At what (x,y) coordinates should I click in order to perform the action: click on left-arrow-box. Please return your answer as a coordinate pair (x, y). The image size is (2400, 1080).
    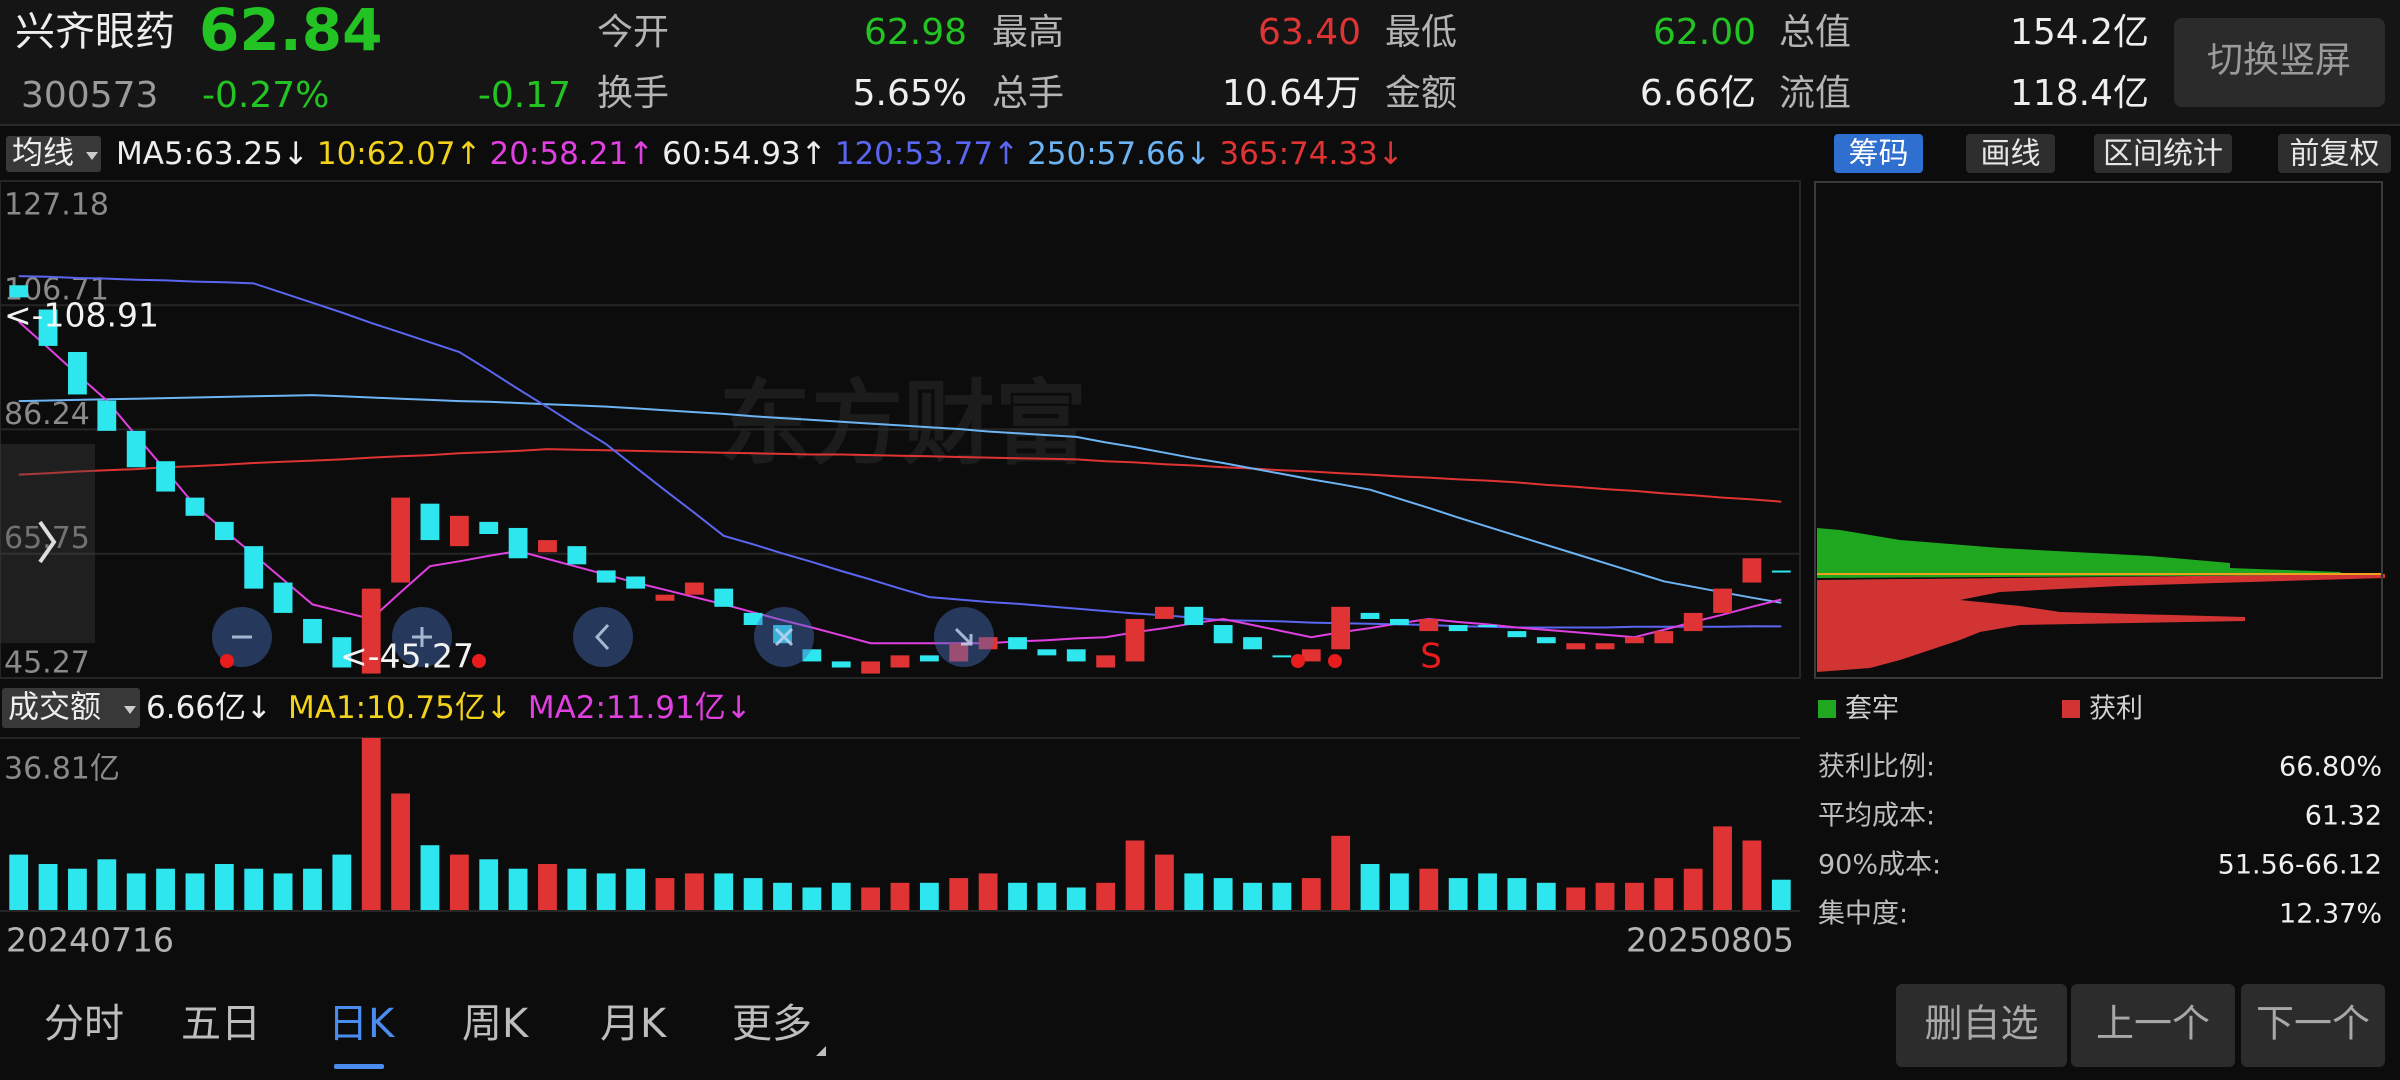
    Looking at the image, I should click on (47, 543).